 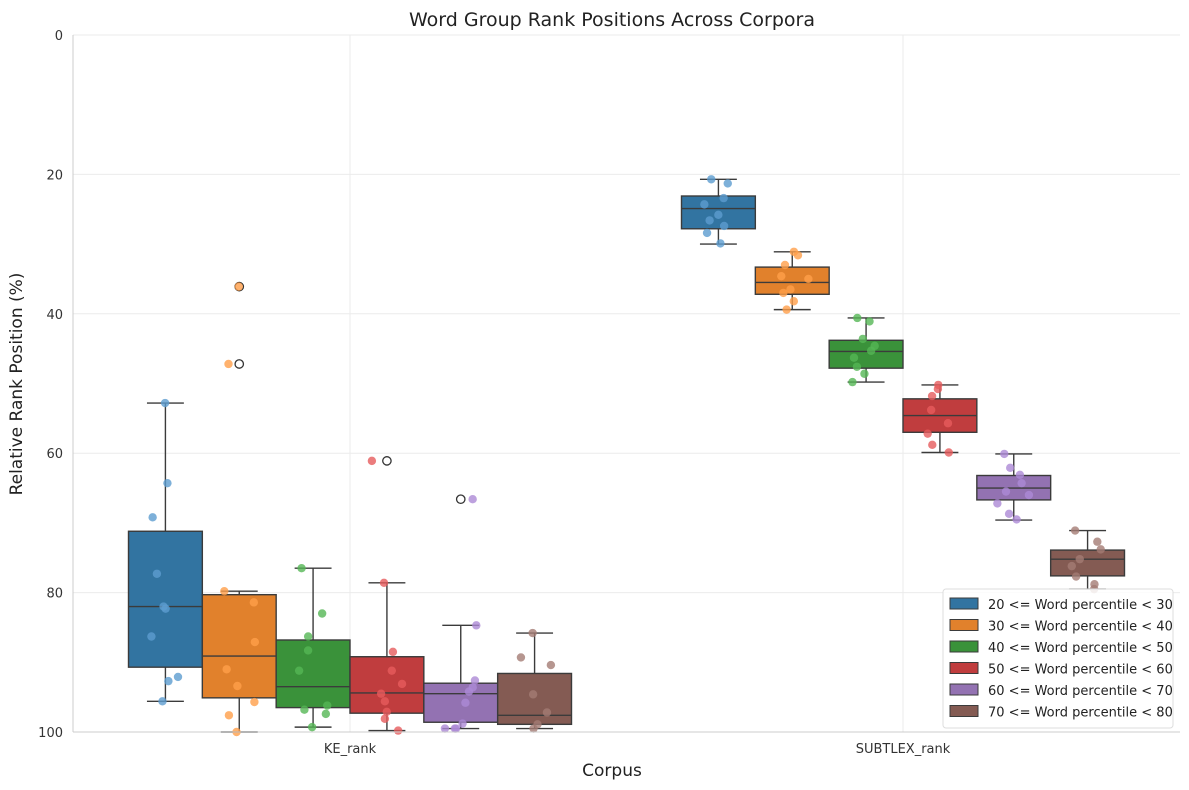 What do you see at coordinates (1080, 713) in the screenshot?
I see `legend-label: 70 <= Word percentile < 80` at bounding box center [1080, 713].